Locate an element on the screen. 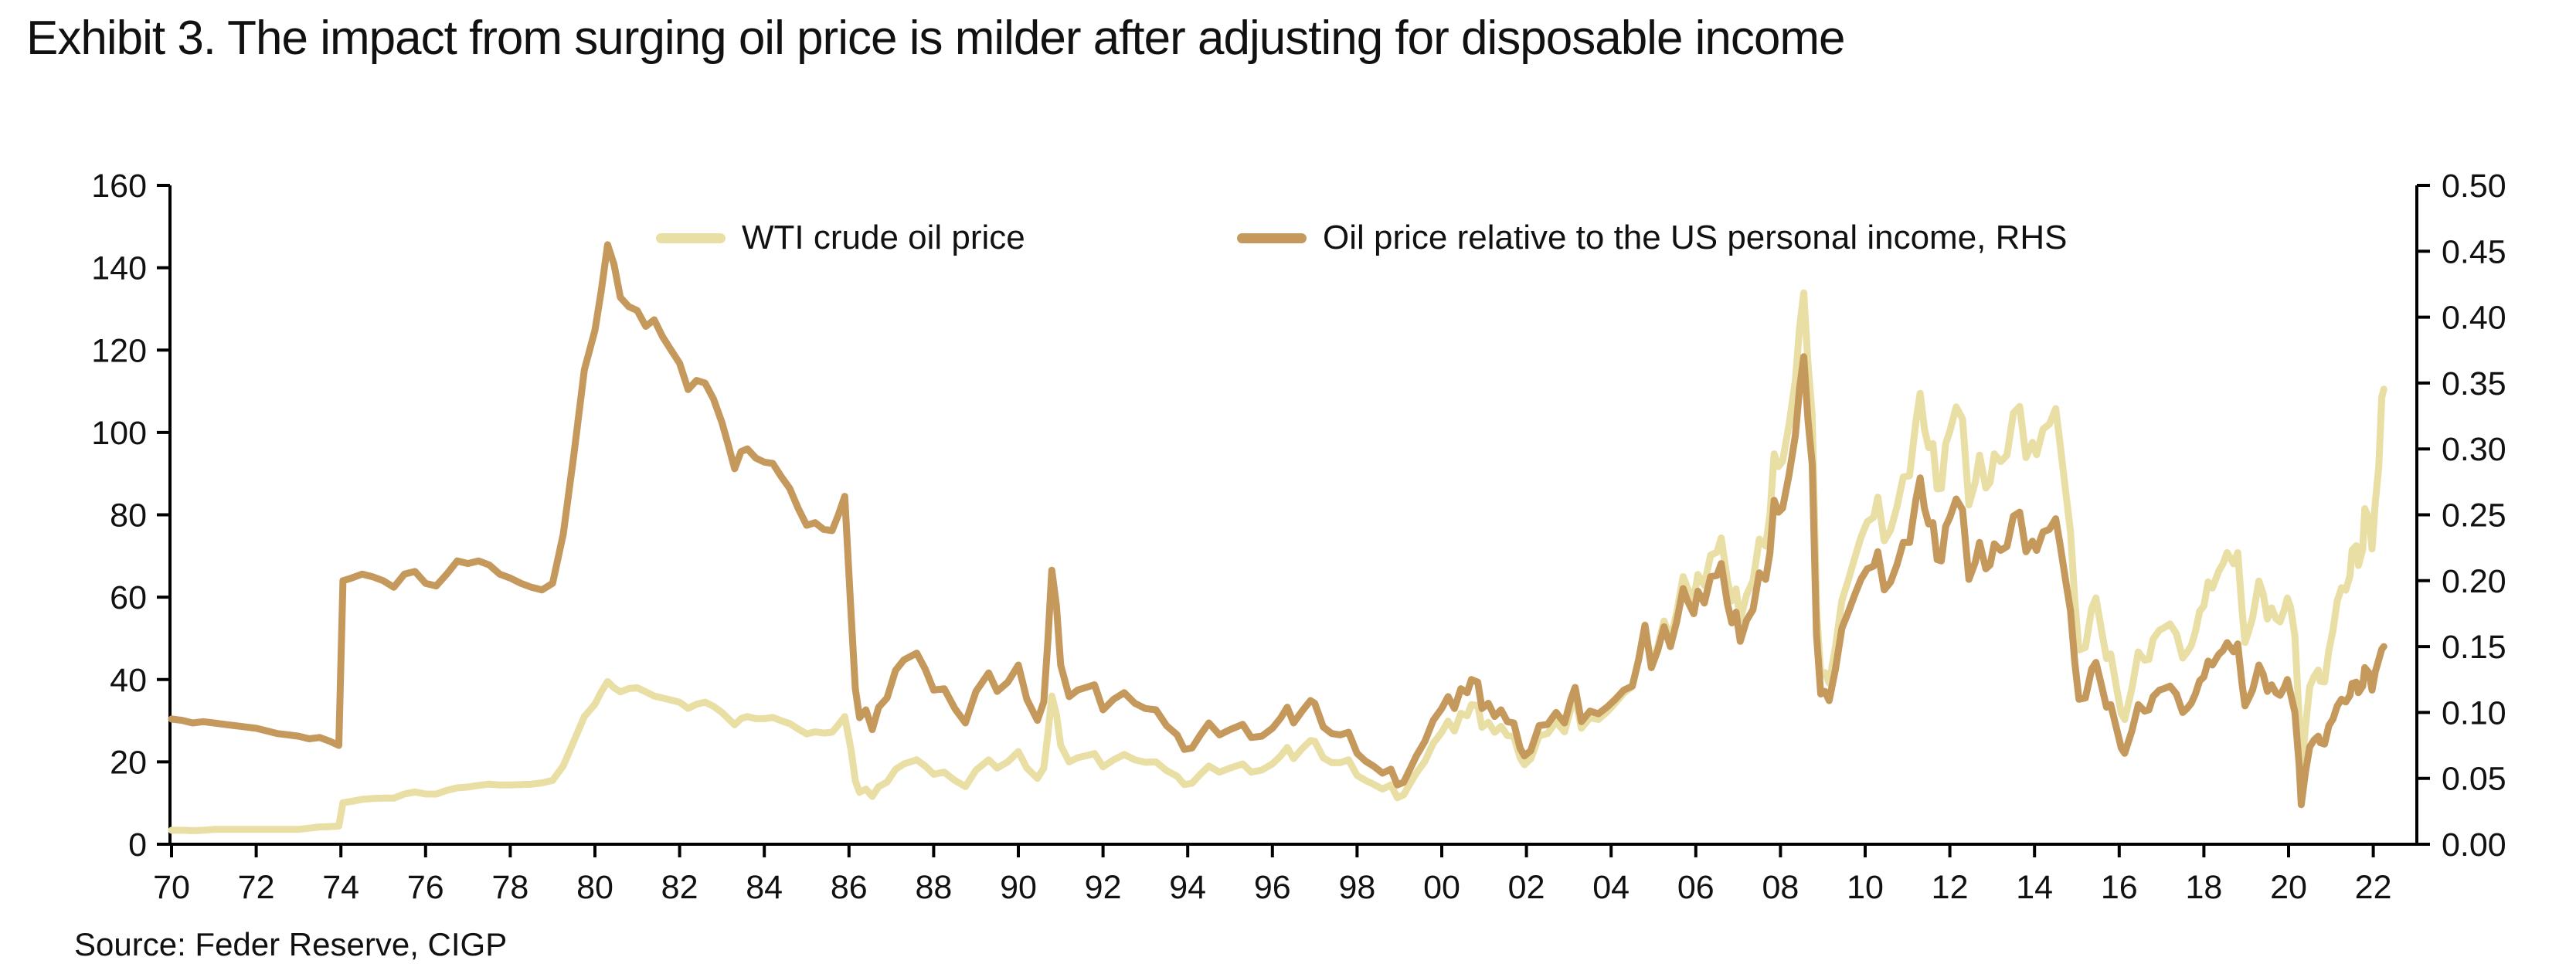 The width and height of the screenshot is (2576, 974). x-axis-tick-label: 72 is located at coordinates (256, 888).